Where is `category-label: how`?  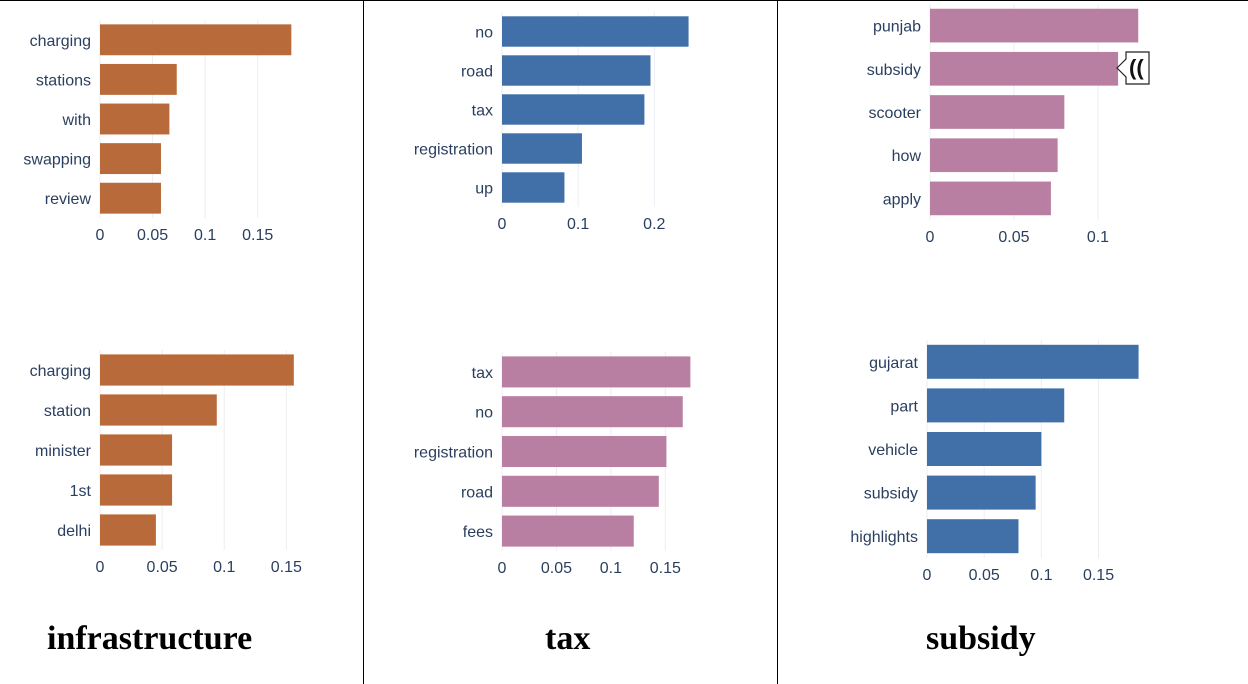
category-label: how is located at coordinates (907, 156).